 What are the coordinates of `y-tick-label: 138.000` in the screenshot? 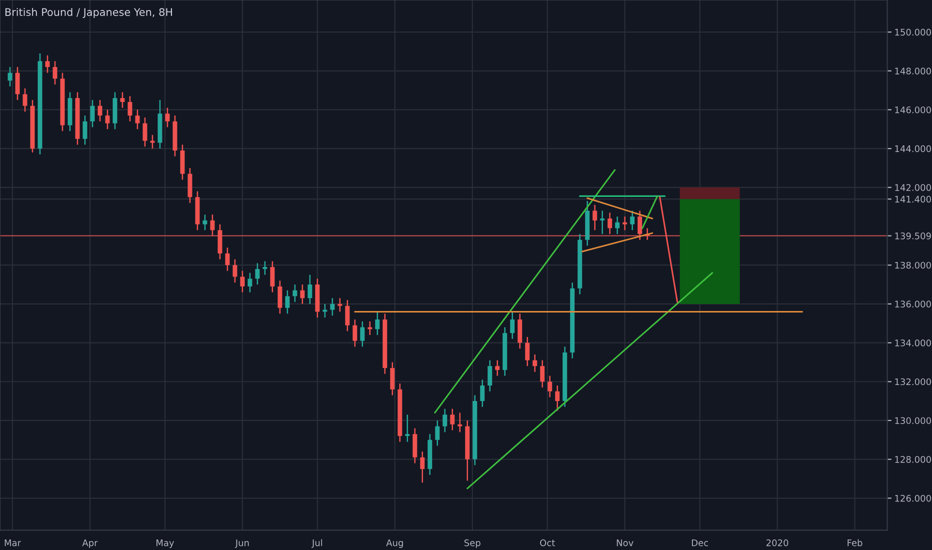 It's located at (913, 265).